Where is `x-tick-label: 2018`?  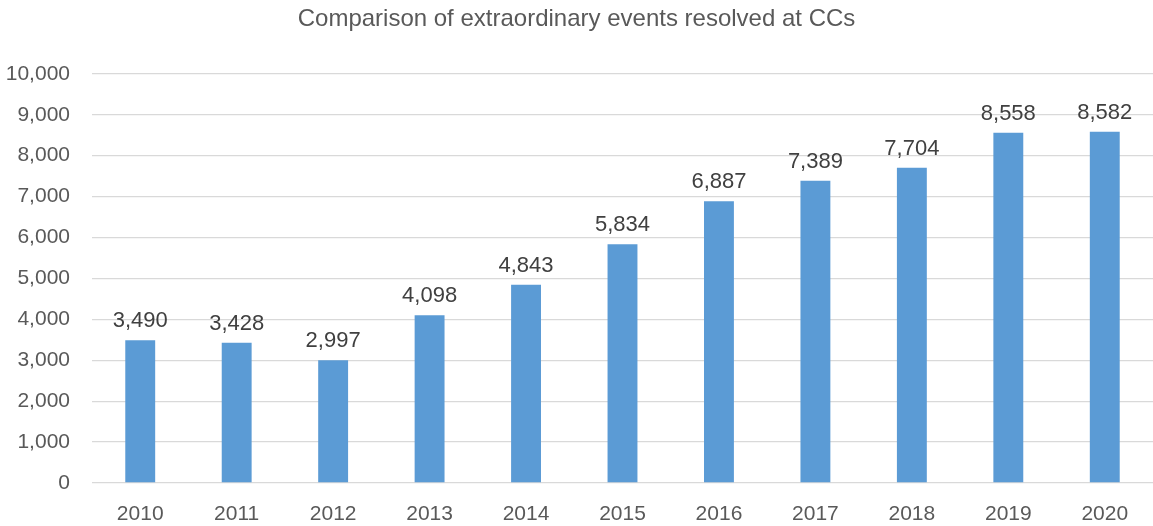 x-tick-label: 2018 is located at coordinates (912, 513).